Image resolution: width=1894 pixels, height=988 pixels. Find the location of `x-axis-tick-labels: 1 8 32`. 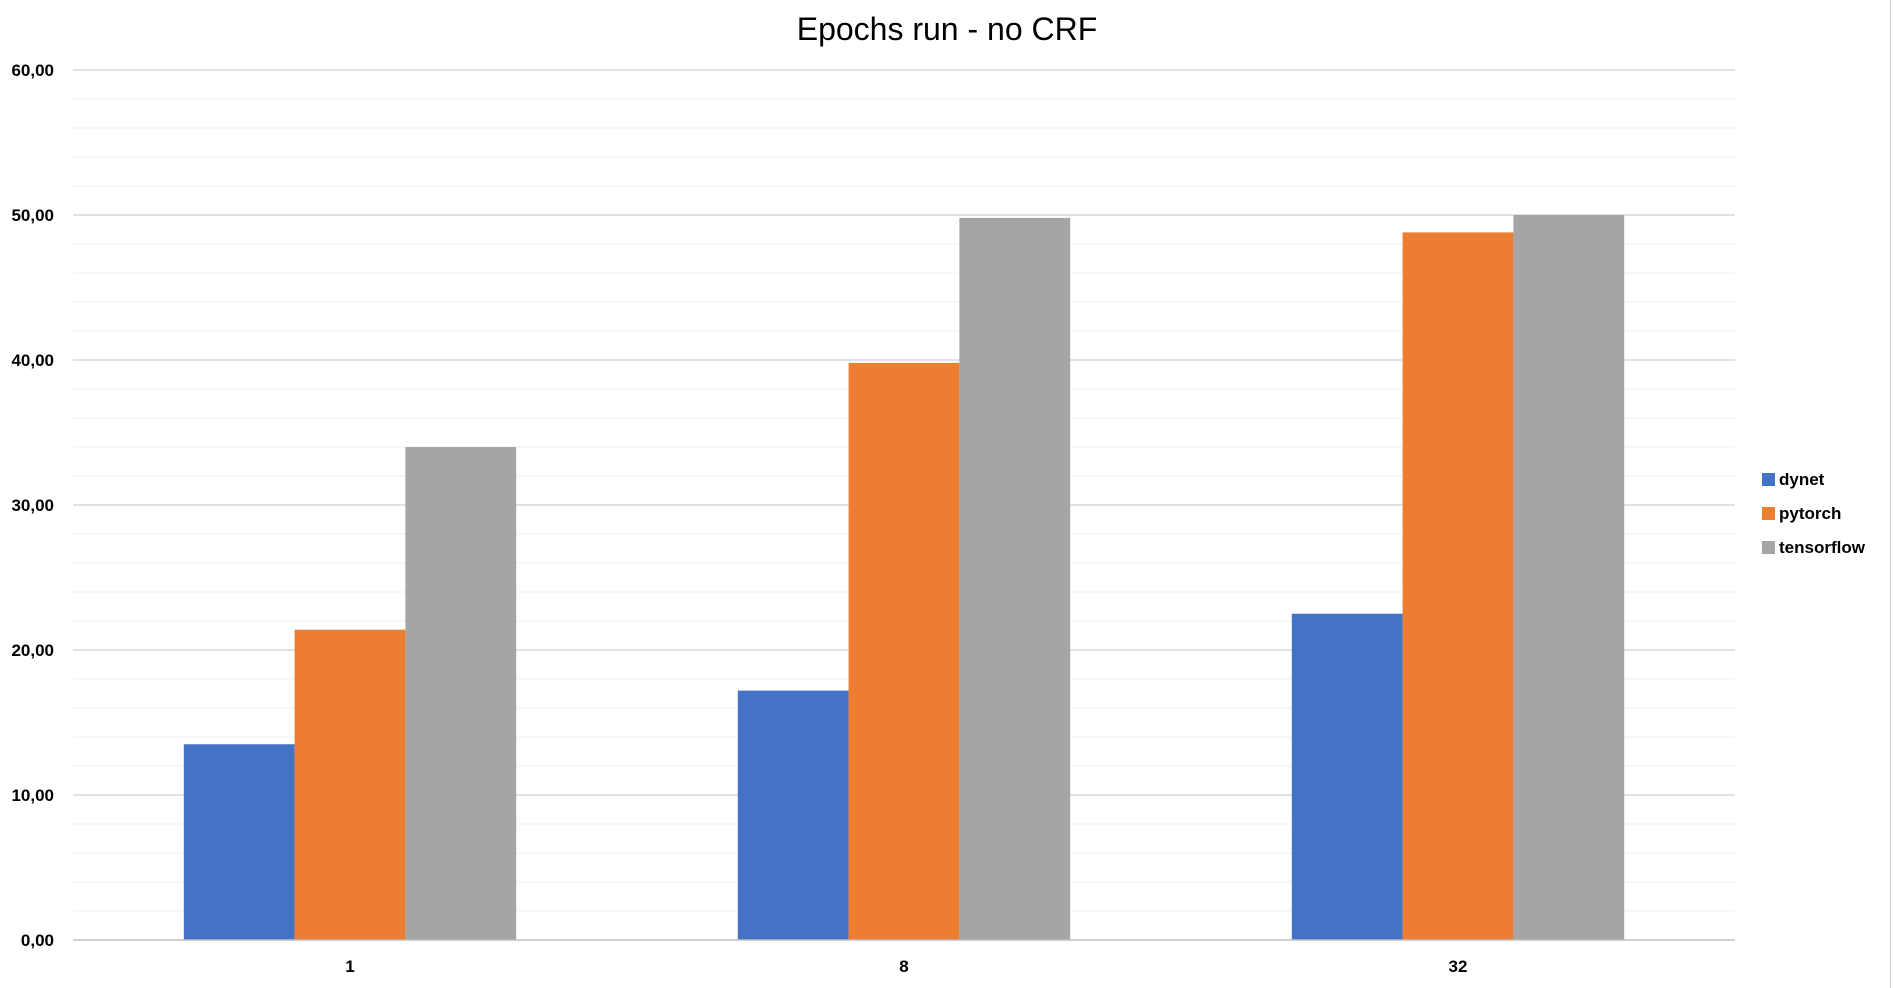

x-axis-tick-labels: 1 8 32 is located at coordinates (906, 966).